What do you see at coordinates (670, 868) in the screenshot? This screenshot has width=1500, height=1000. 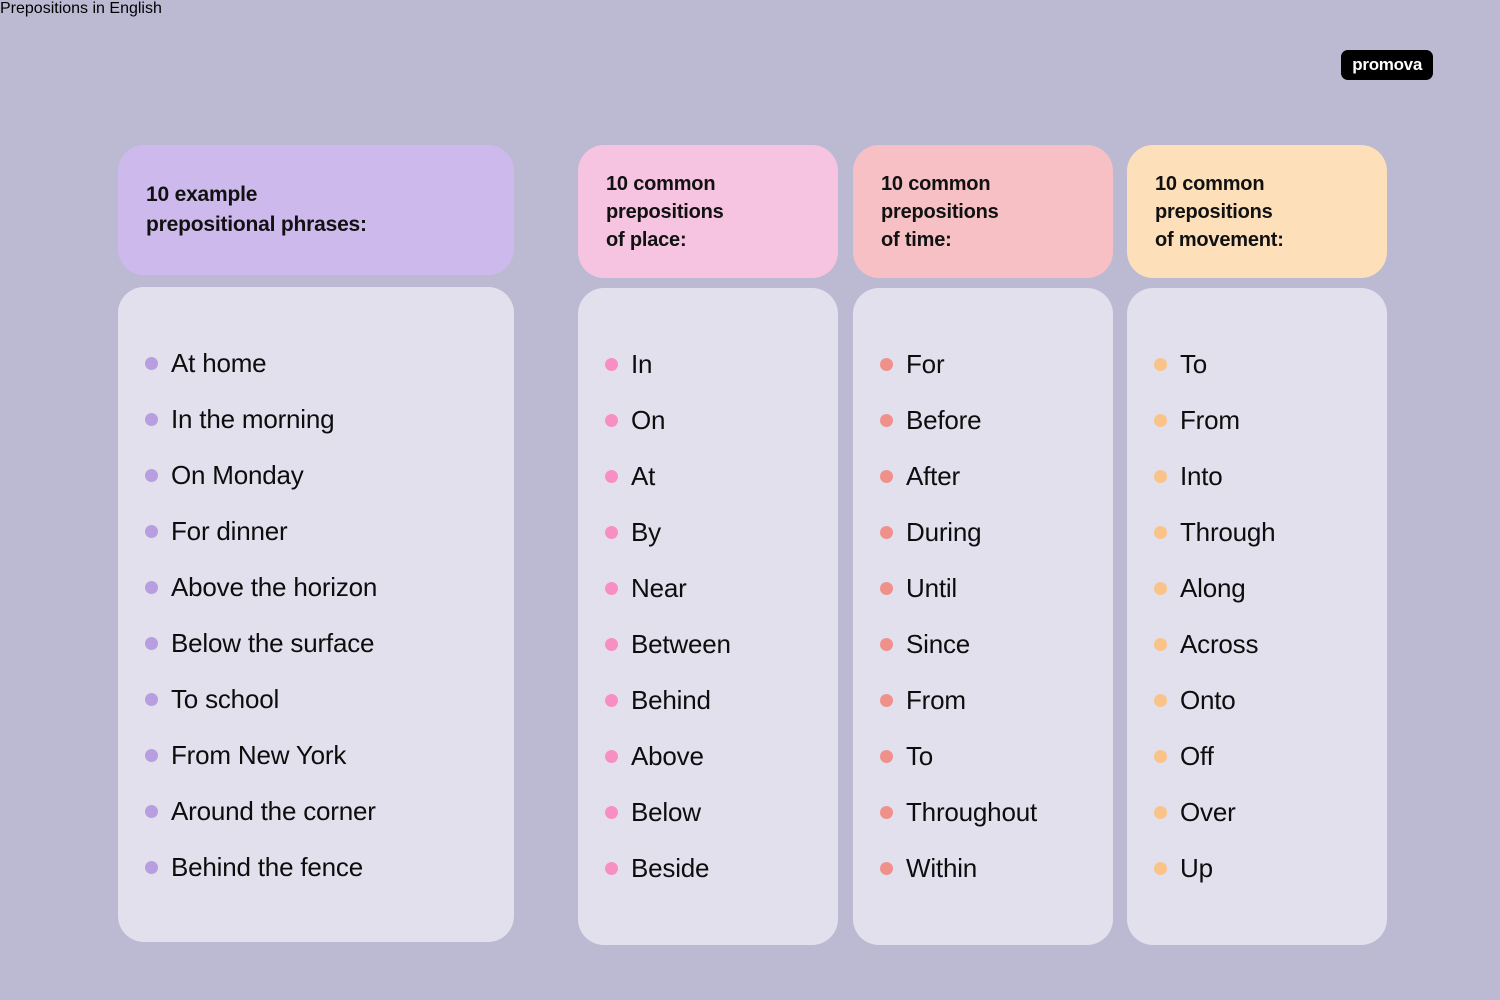 I see `list-item-label: Beside` at bounding box center [670, 868].